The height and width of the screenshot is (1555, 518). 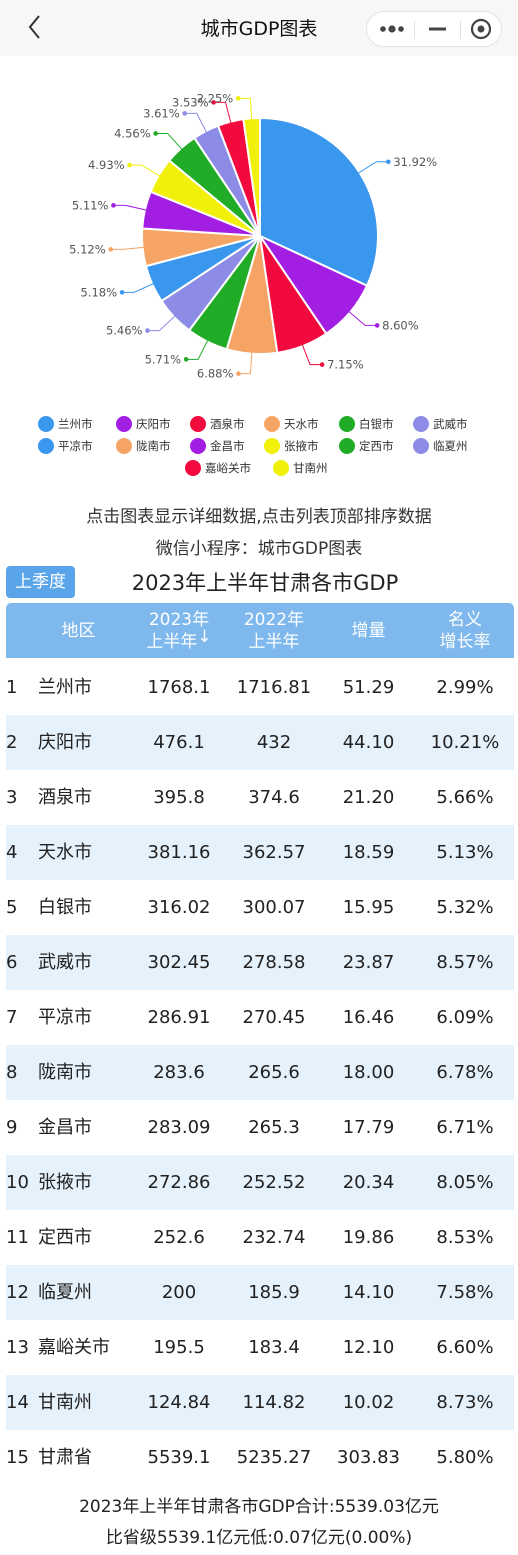 What do you see at coordinates (65, 962) in the screenshot?
I see `cell-region: 武威市` at bounding box center [65, 962].